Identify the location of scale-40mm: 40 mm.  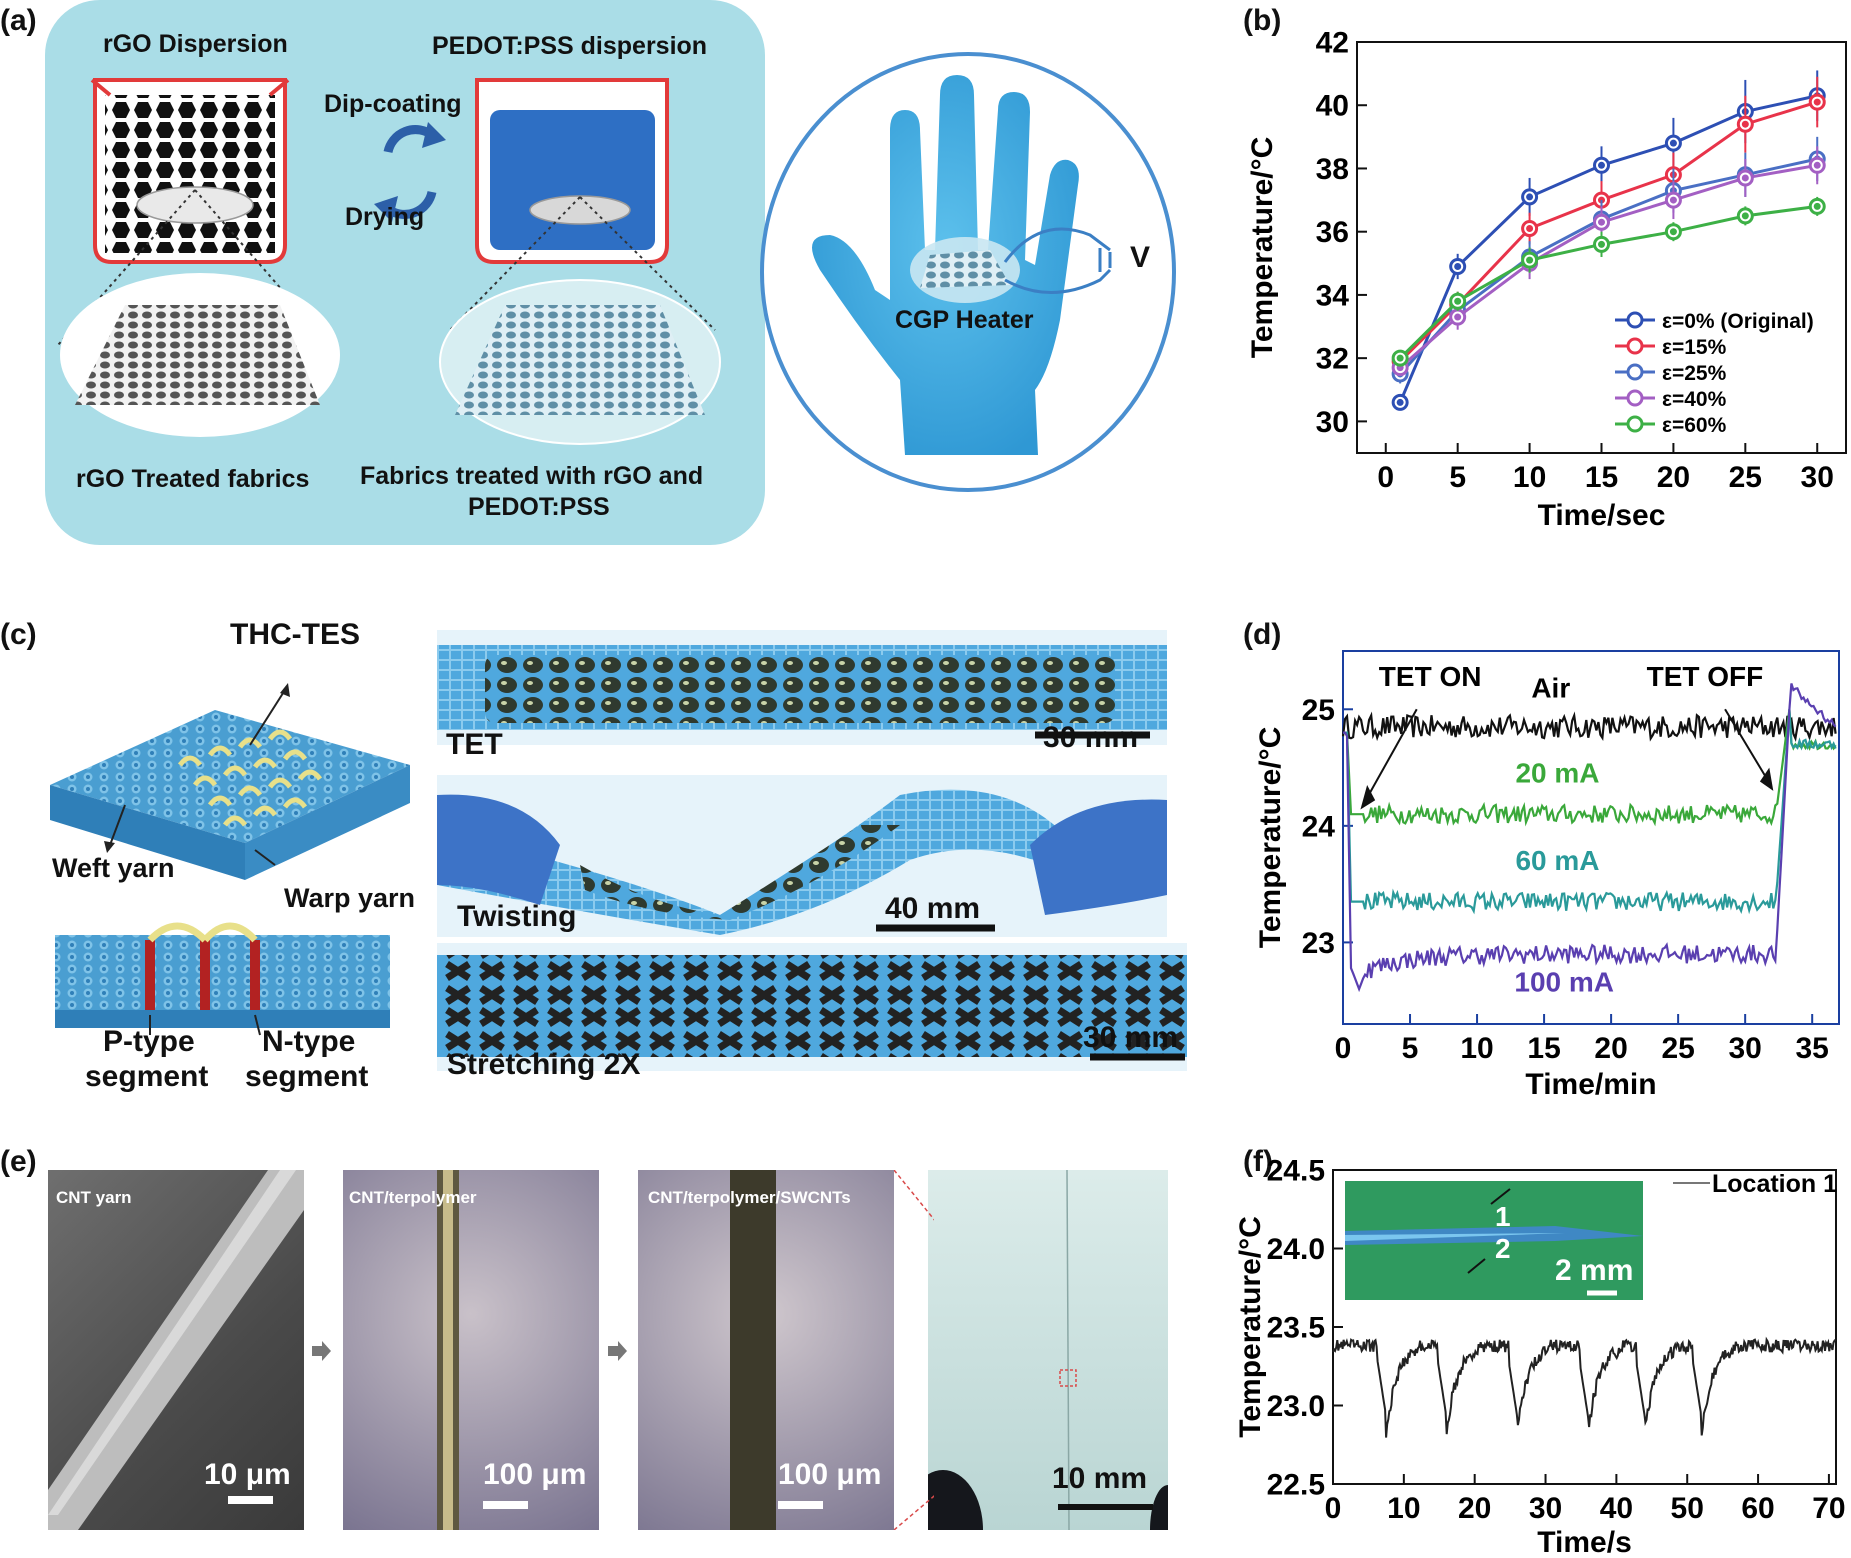
(933, 908).